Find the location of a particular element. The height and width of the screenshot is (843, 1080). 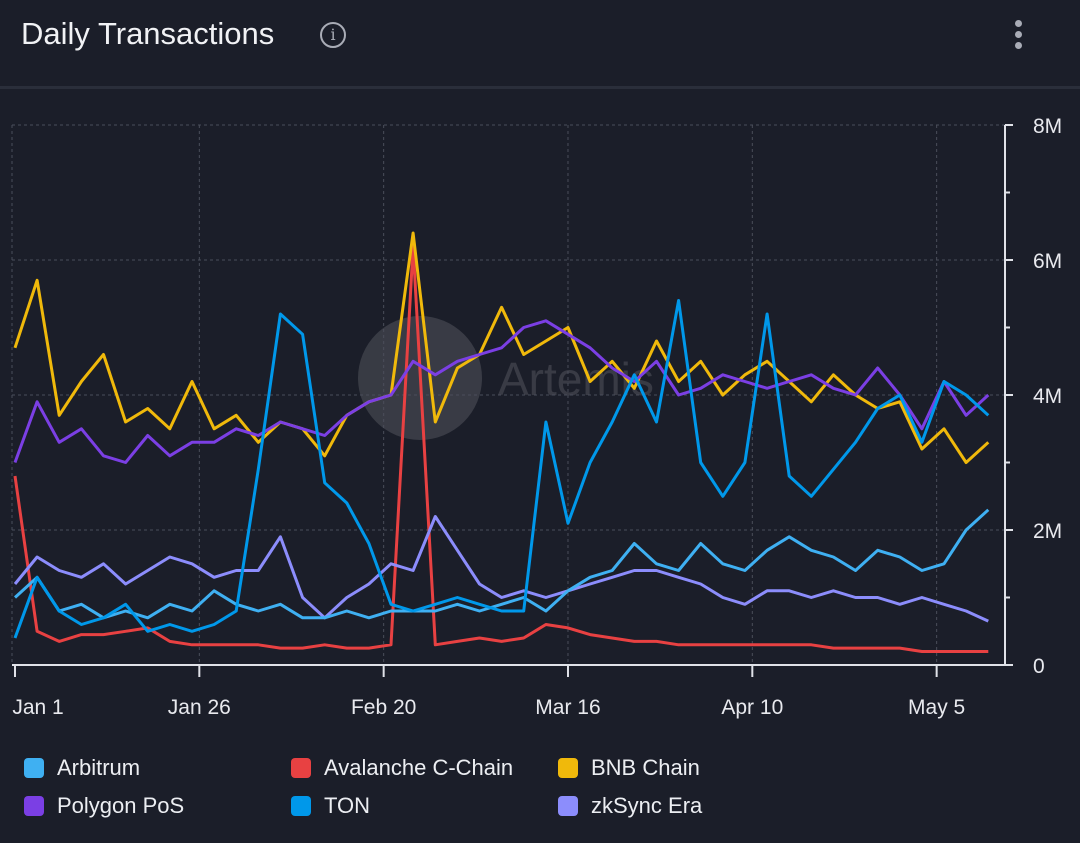

legend-label: TON is located at coordinates (347, 805).